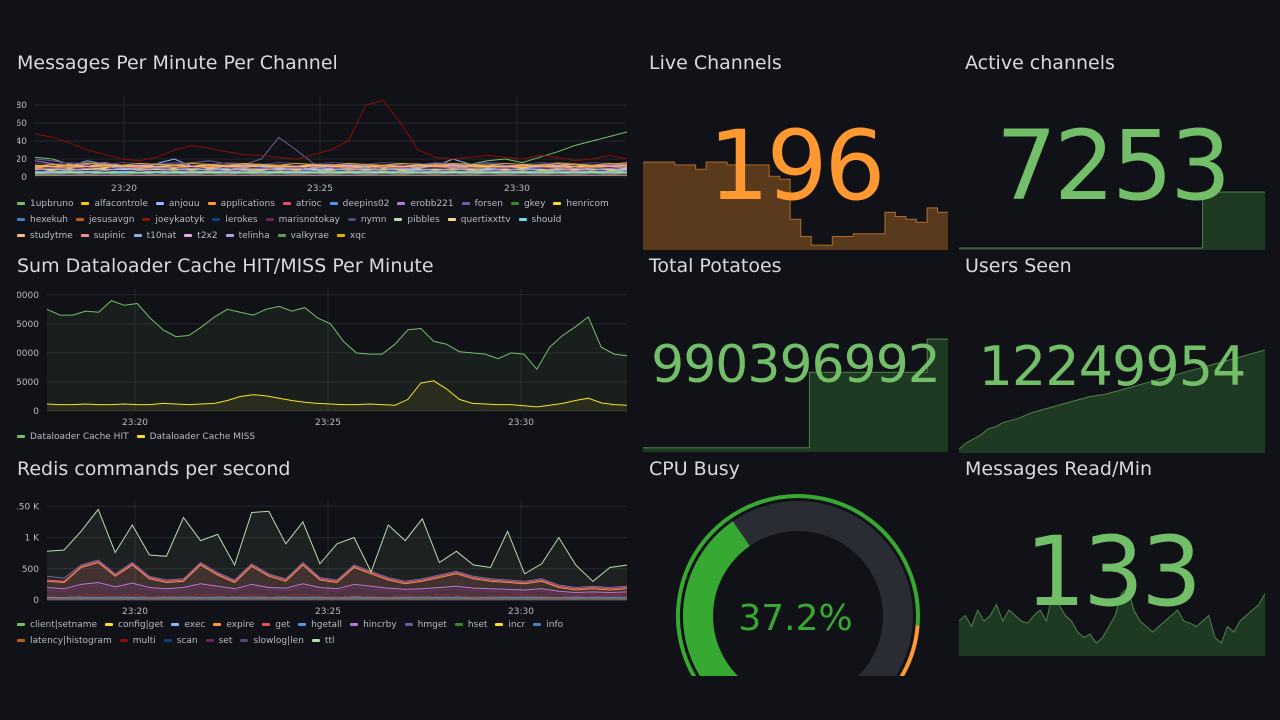 Image resolution: width=1280 pixels, height=720 pixels. I want to click on legend-item: incr, so click(510, 625).